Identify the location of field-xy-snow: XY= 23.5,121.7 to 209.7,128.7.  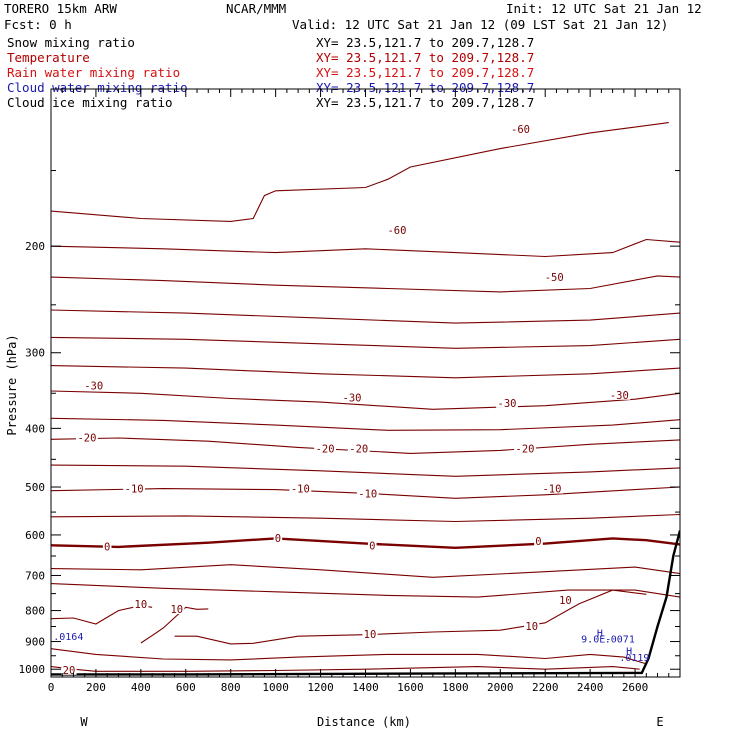
(425, 42).